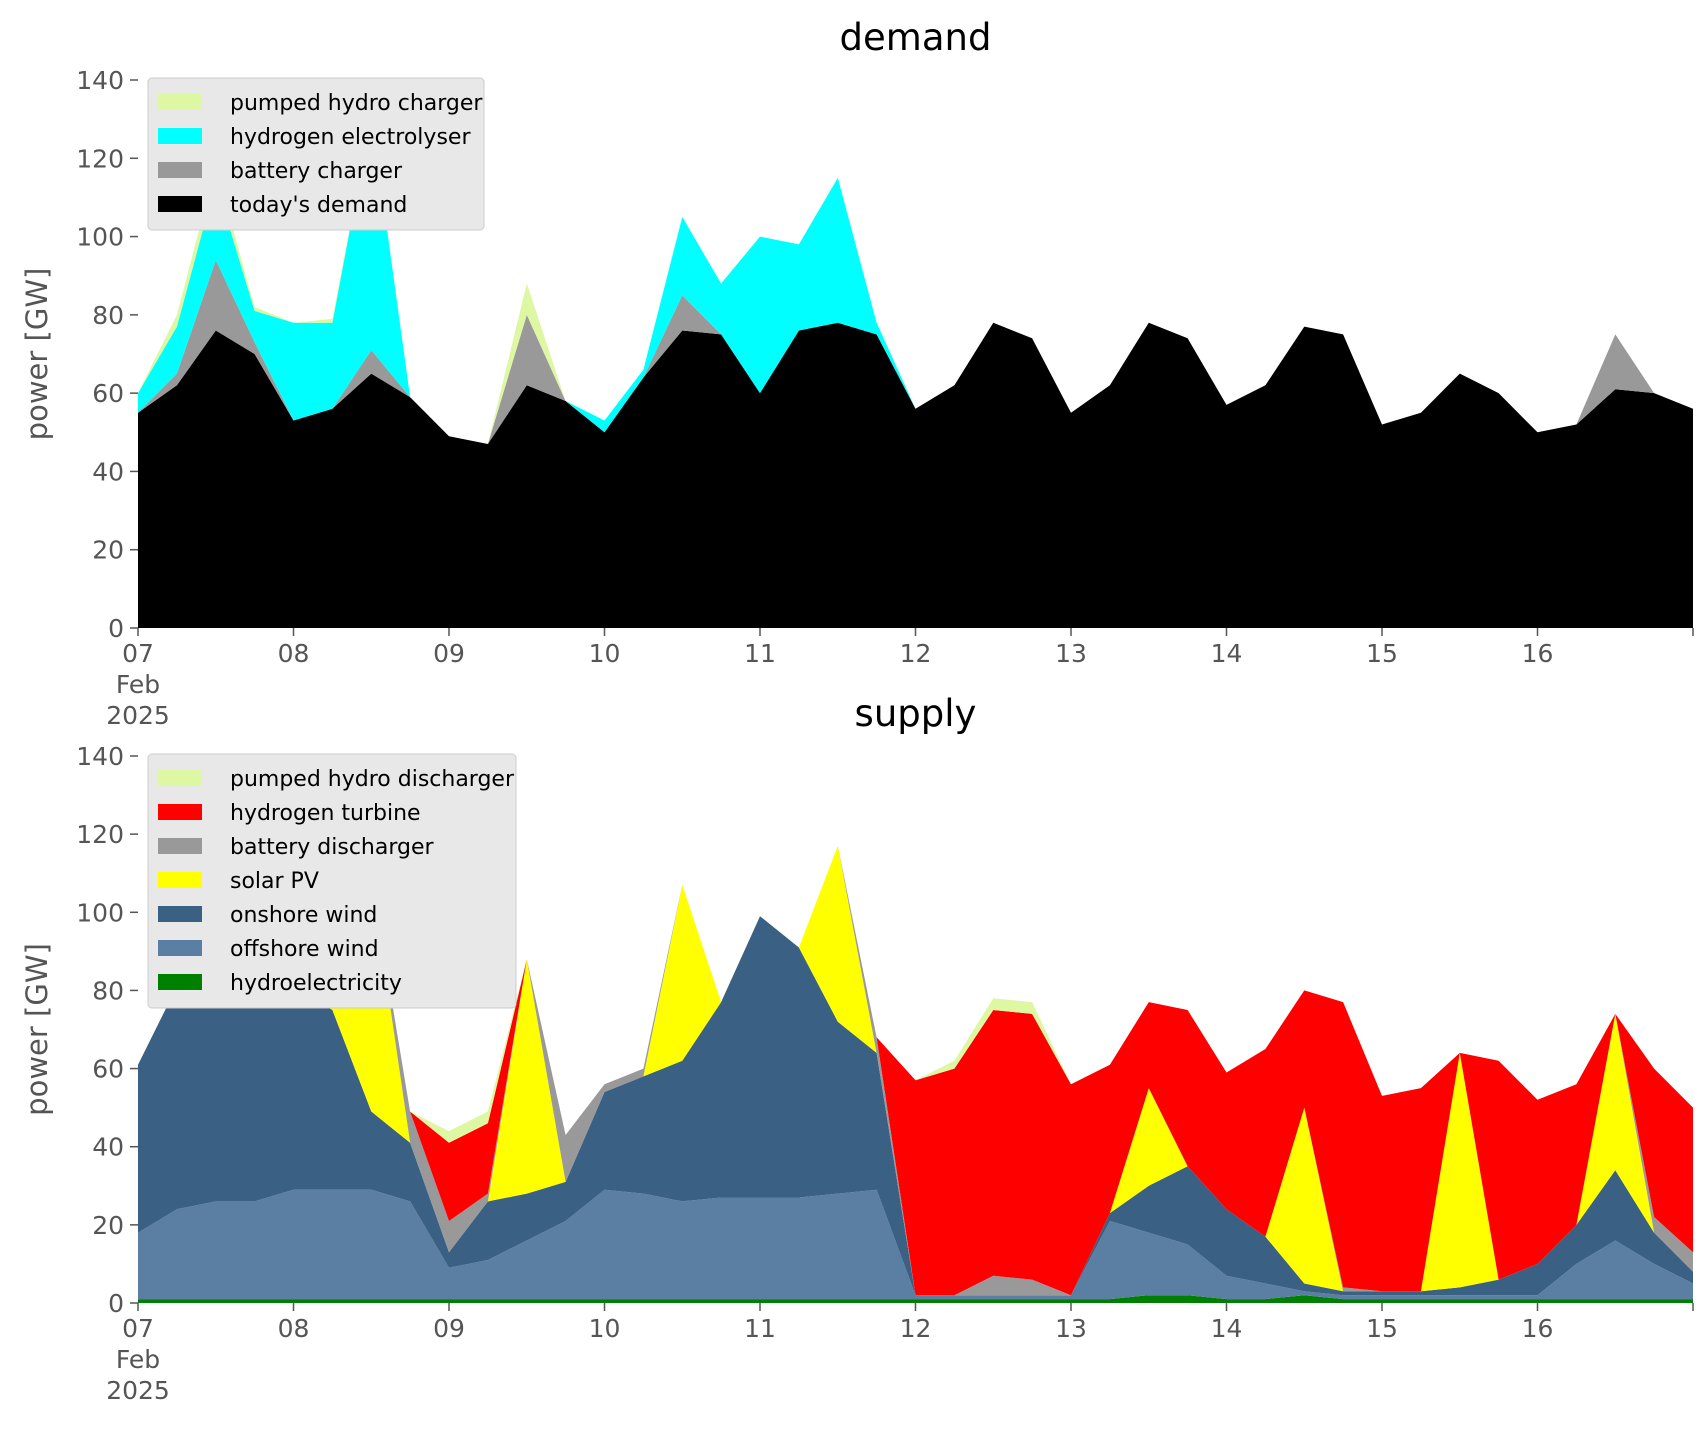 The width and height of the screenshot is (1706, 1431). I want to click on supply-title: supply, so click(916, 713).